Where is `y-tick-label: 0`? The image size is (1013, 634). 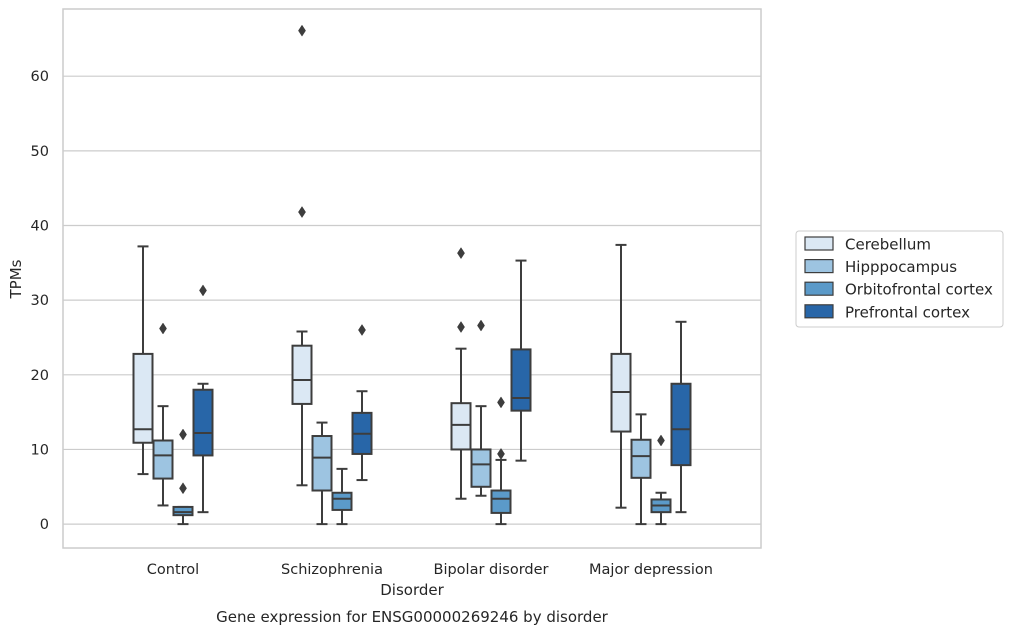
y-tick-label: 0 is located at coordinates (44, 525).